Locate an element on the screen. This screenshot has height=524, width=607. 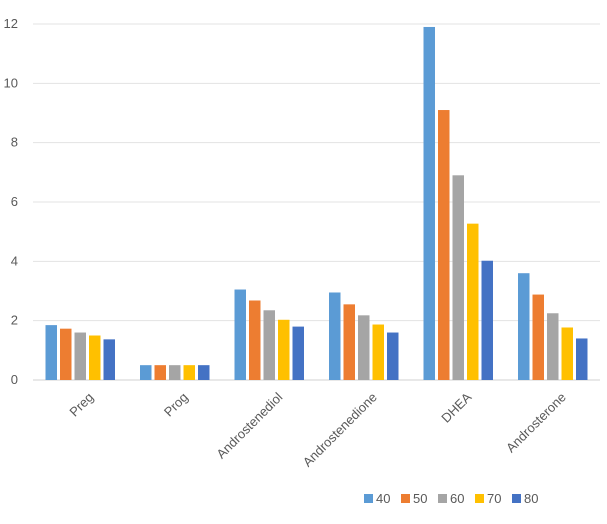
legend-item-80: 80 is located at coordinates (525, 498).